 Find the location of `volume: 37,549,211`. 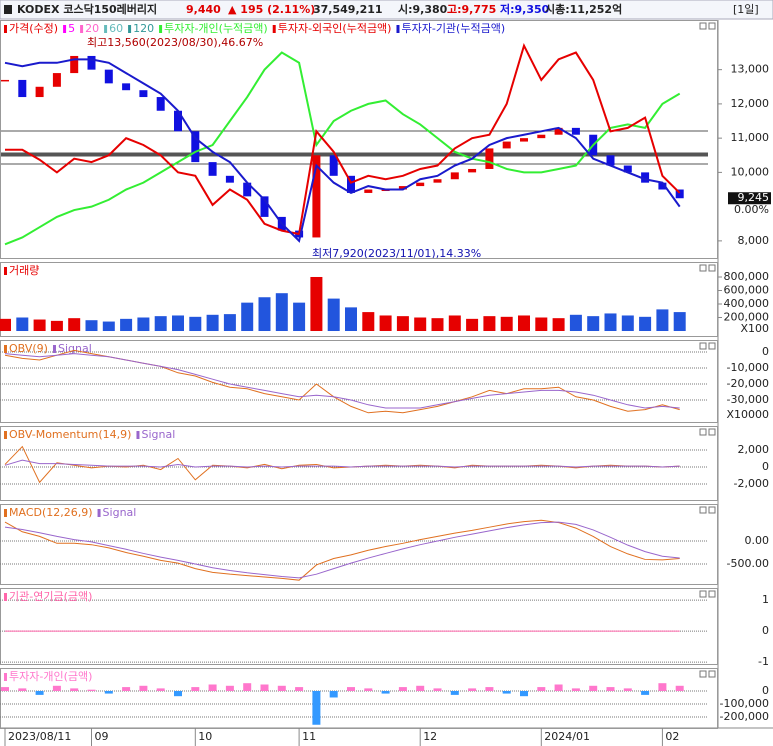

volume: 37,549,211 is located at coordinates (348, 9).